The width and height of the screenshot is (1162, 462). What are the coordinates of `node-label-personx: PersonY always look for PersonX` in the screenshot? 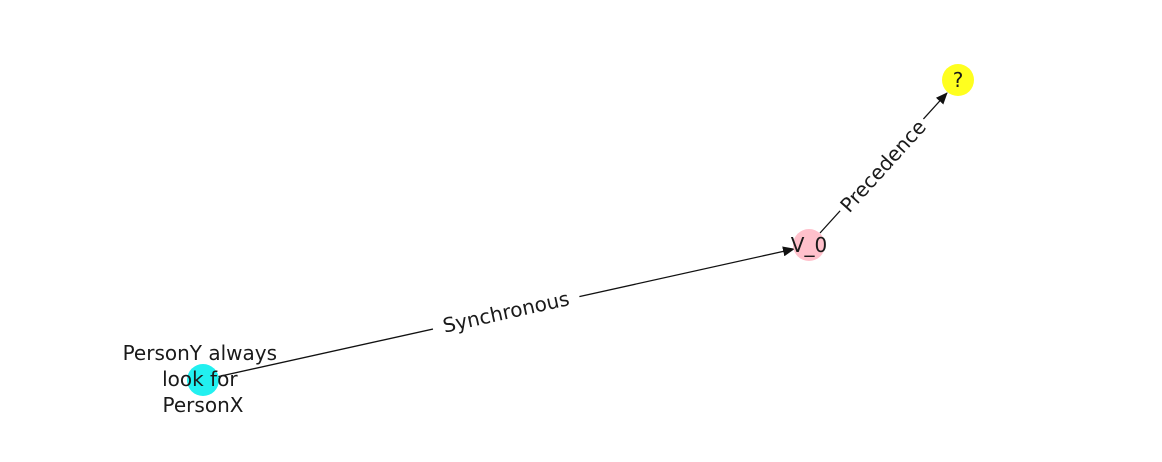 It's located at (203, 379).